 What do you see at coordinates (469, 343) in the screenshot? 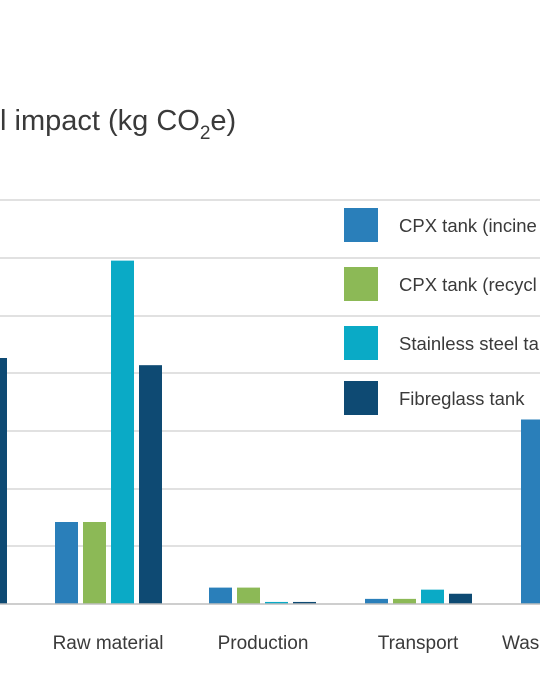
I see `legend-label: Stainless steel ta` at bounding box center [469, 343].